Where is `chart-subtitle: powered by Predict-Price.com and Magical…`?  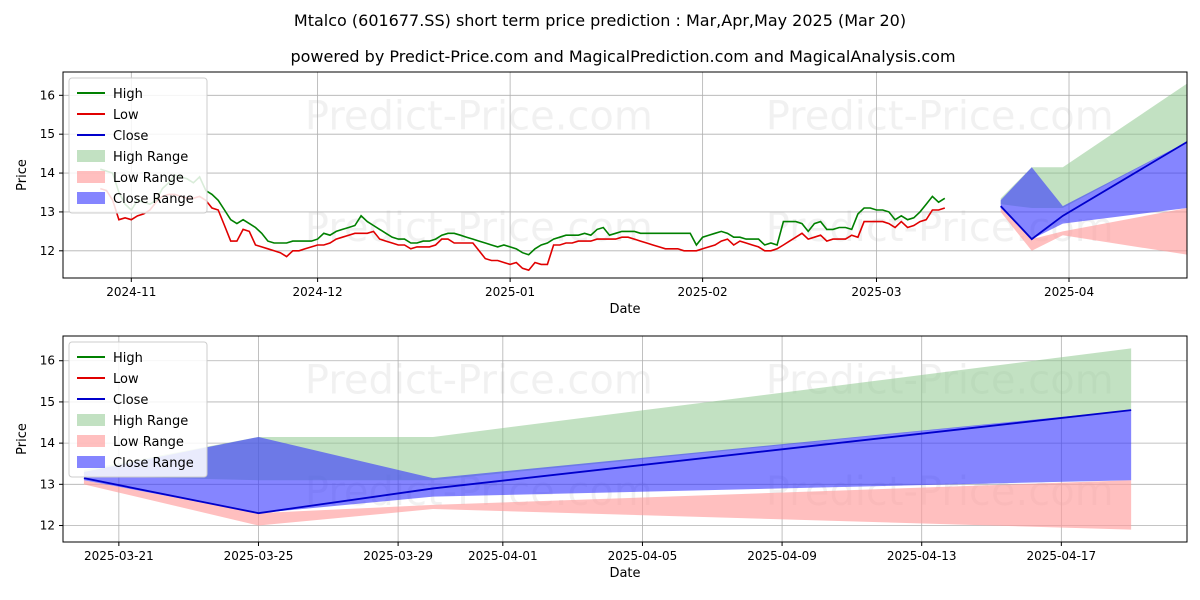
chart-subtitle: powered by Predict-Price.com and Magical… is located at coordinates (622, 56).